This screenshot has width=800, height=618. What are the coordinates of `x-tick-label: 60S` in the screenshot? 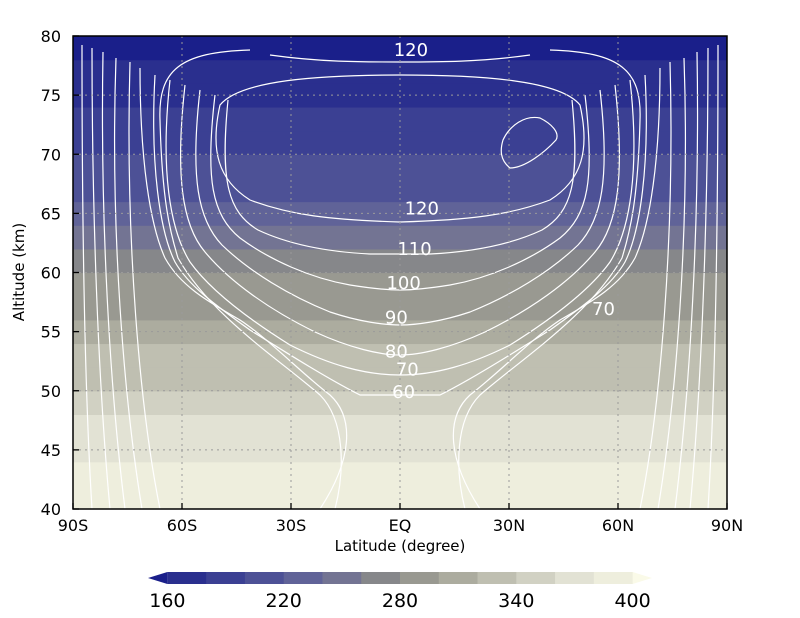 It's located at (182, 525).